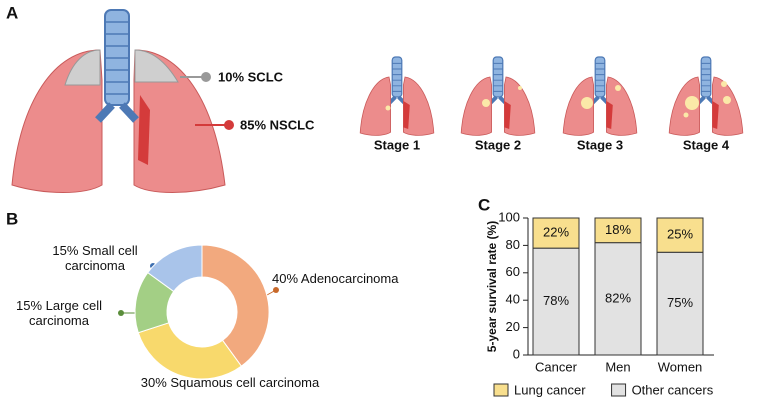 The image size is (760, 400). Describe the element at coordinates (509, 216) in the screenshot. I see `y-tick-label: 100` at that location.